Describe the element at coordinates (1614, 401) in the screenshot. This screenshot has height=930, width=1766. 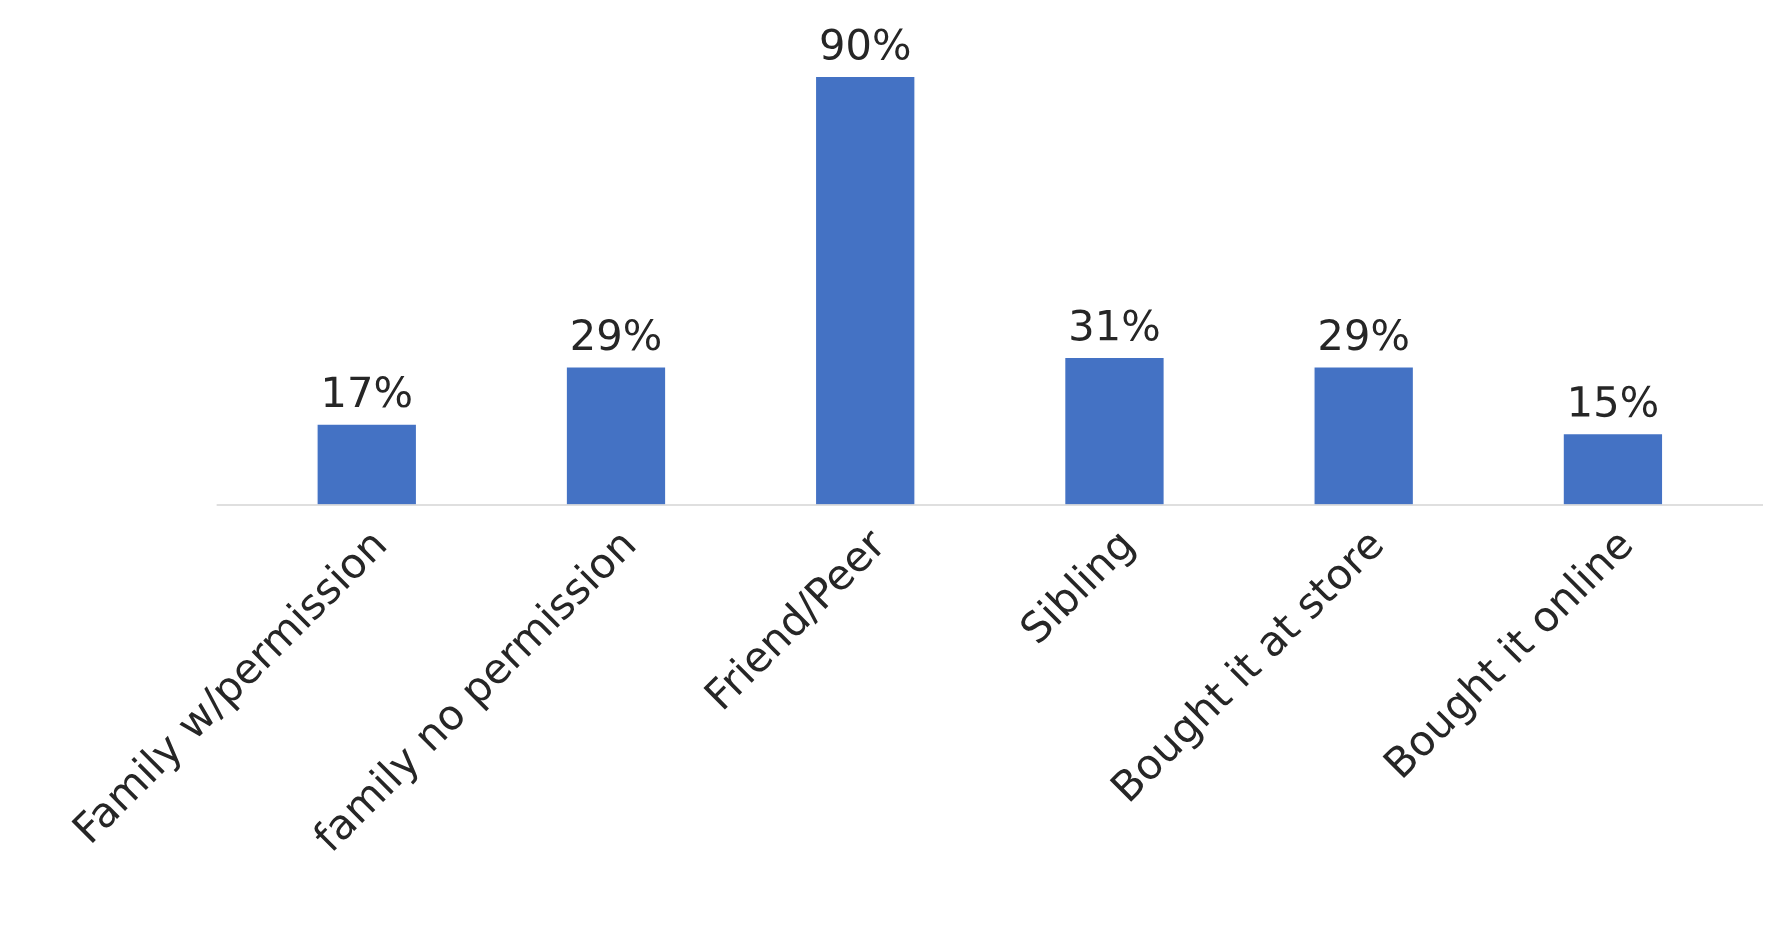
I see `data-label: 15%` at that location.